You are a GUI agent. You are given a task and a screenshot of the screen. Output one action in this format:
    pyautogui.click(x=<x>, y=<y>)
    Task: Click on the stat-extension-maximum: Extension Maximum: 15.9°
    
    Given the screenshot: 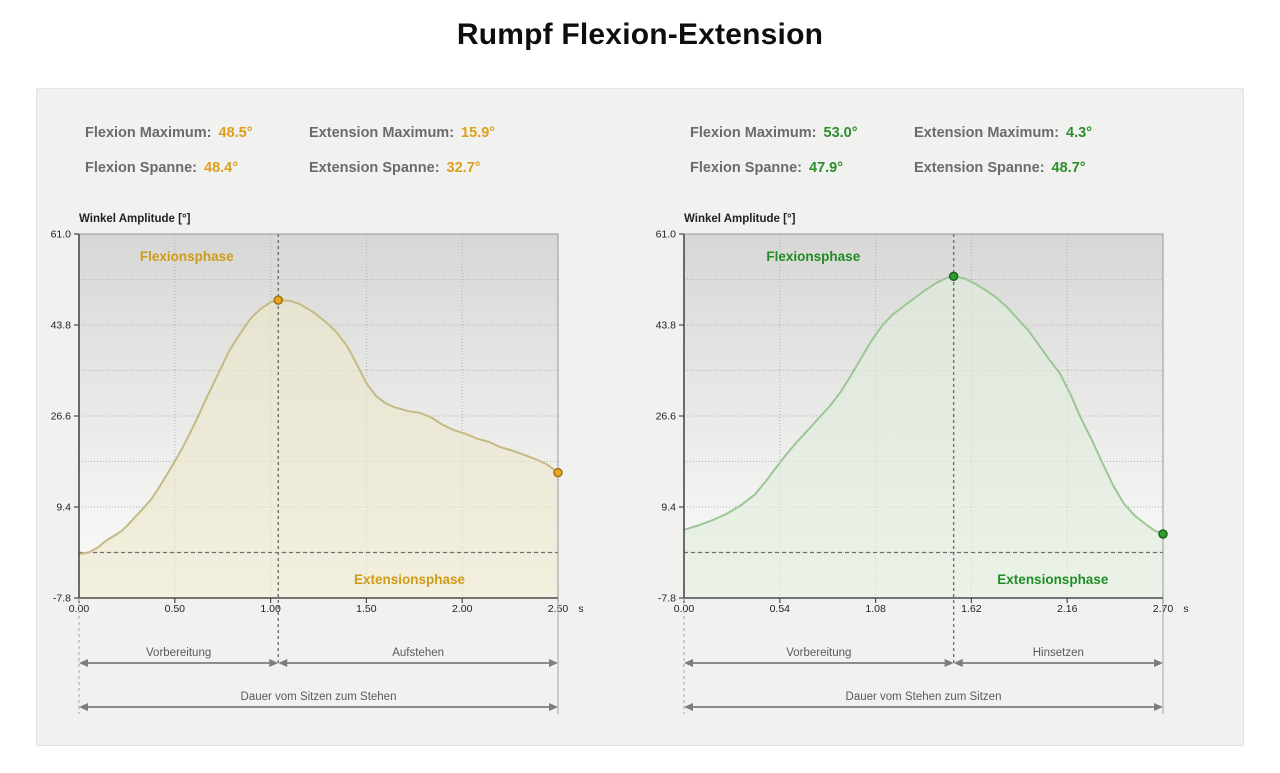 What is the action you would take?
    pyautogui.click(x=402, y=132)
    